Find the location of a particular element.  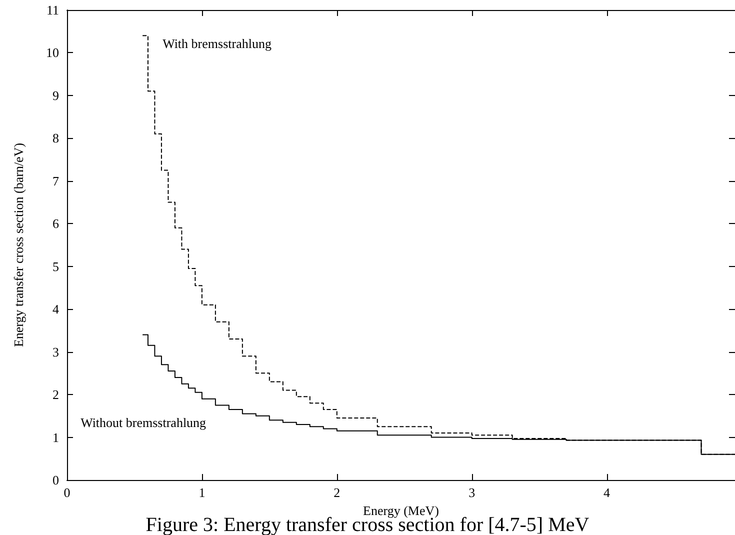

y-axis-title: Energy transfer cross section (barn/eV) is located at coordinates (18, 245).